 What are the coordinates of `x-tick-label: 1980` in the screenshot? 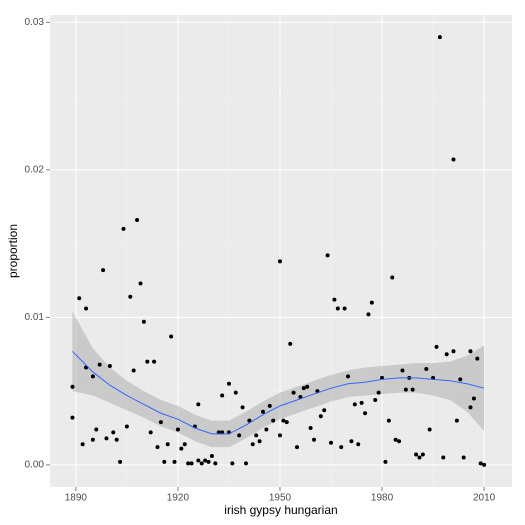 It's located at (382, 498).